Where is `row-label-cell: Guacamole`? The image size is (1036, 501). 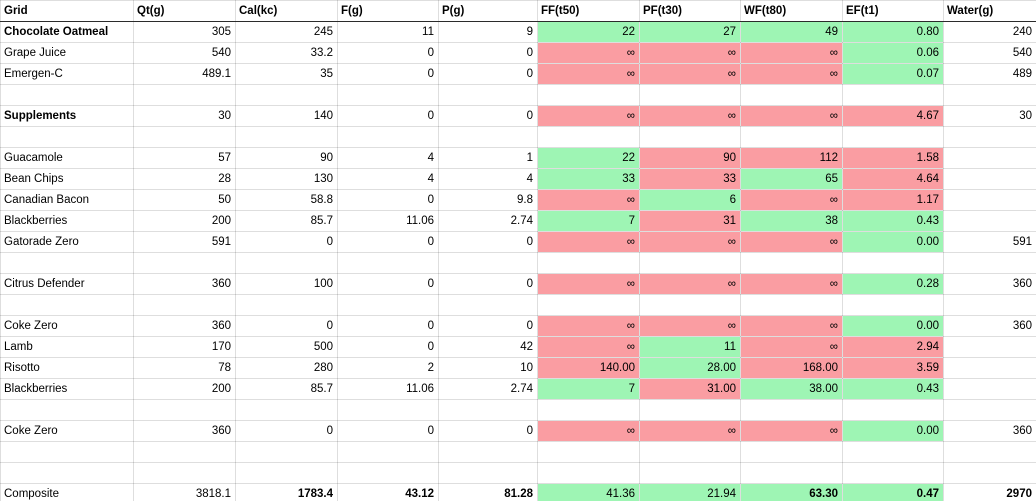 row-label-cell: Guacamole is located at coordinates (67, 158).